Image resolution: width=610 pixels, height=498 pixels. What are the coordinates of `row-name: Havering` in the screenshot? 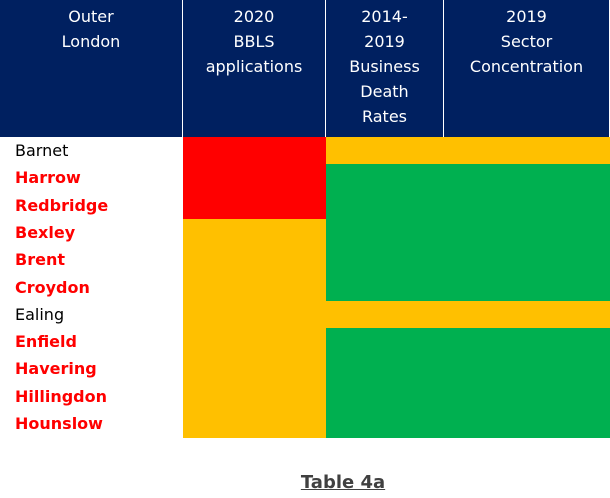 It's located at (56, 369).